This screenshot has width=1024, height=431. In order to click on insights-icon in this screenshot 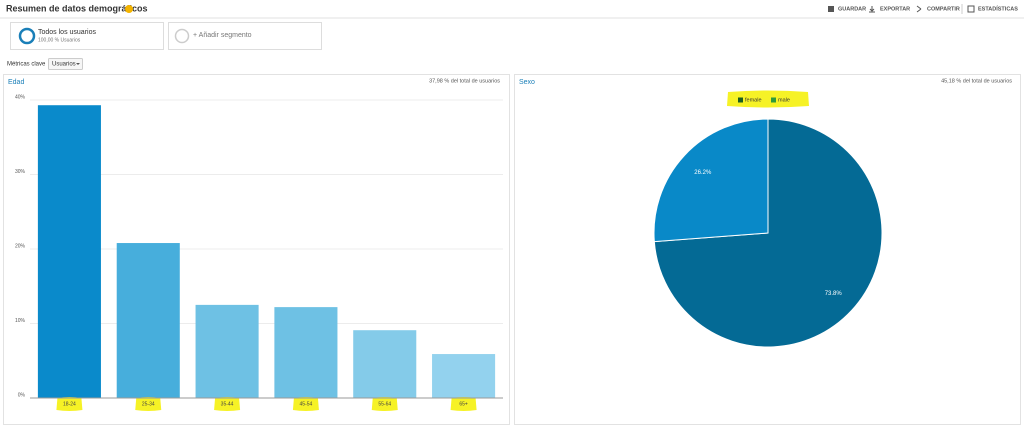, I will do `click(971, 9)`.